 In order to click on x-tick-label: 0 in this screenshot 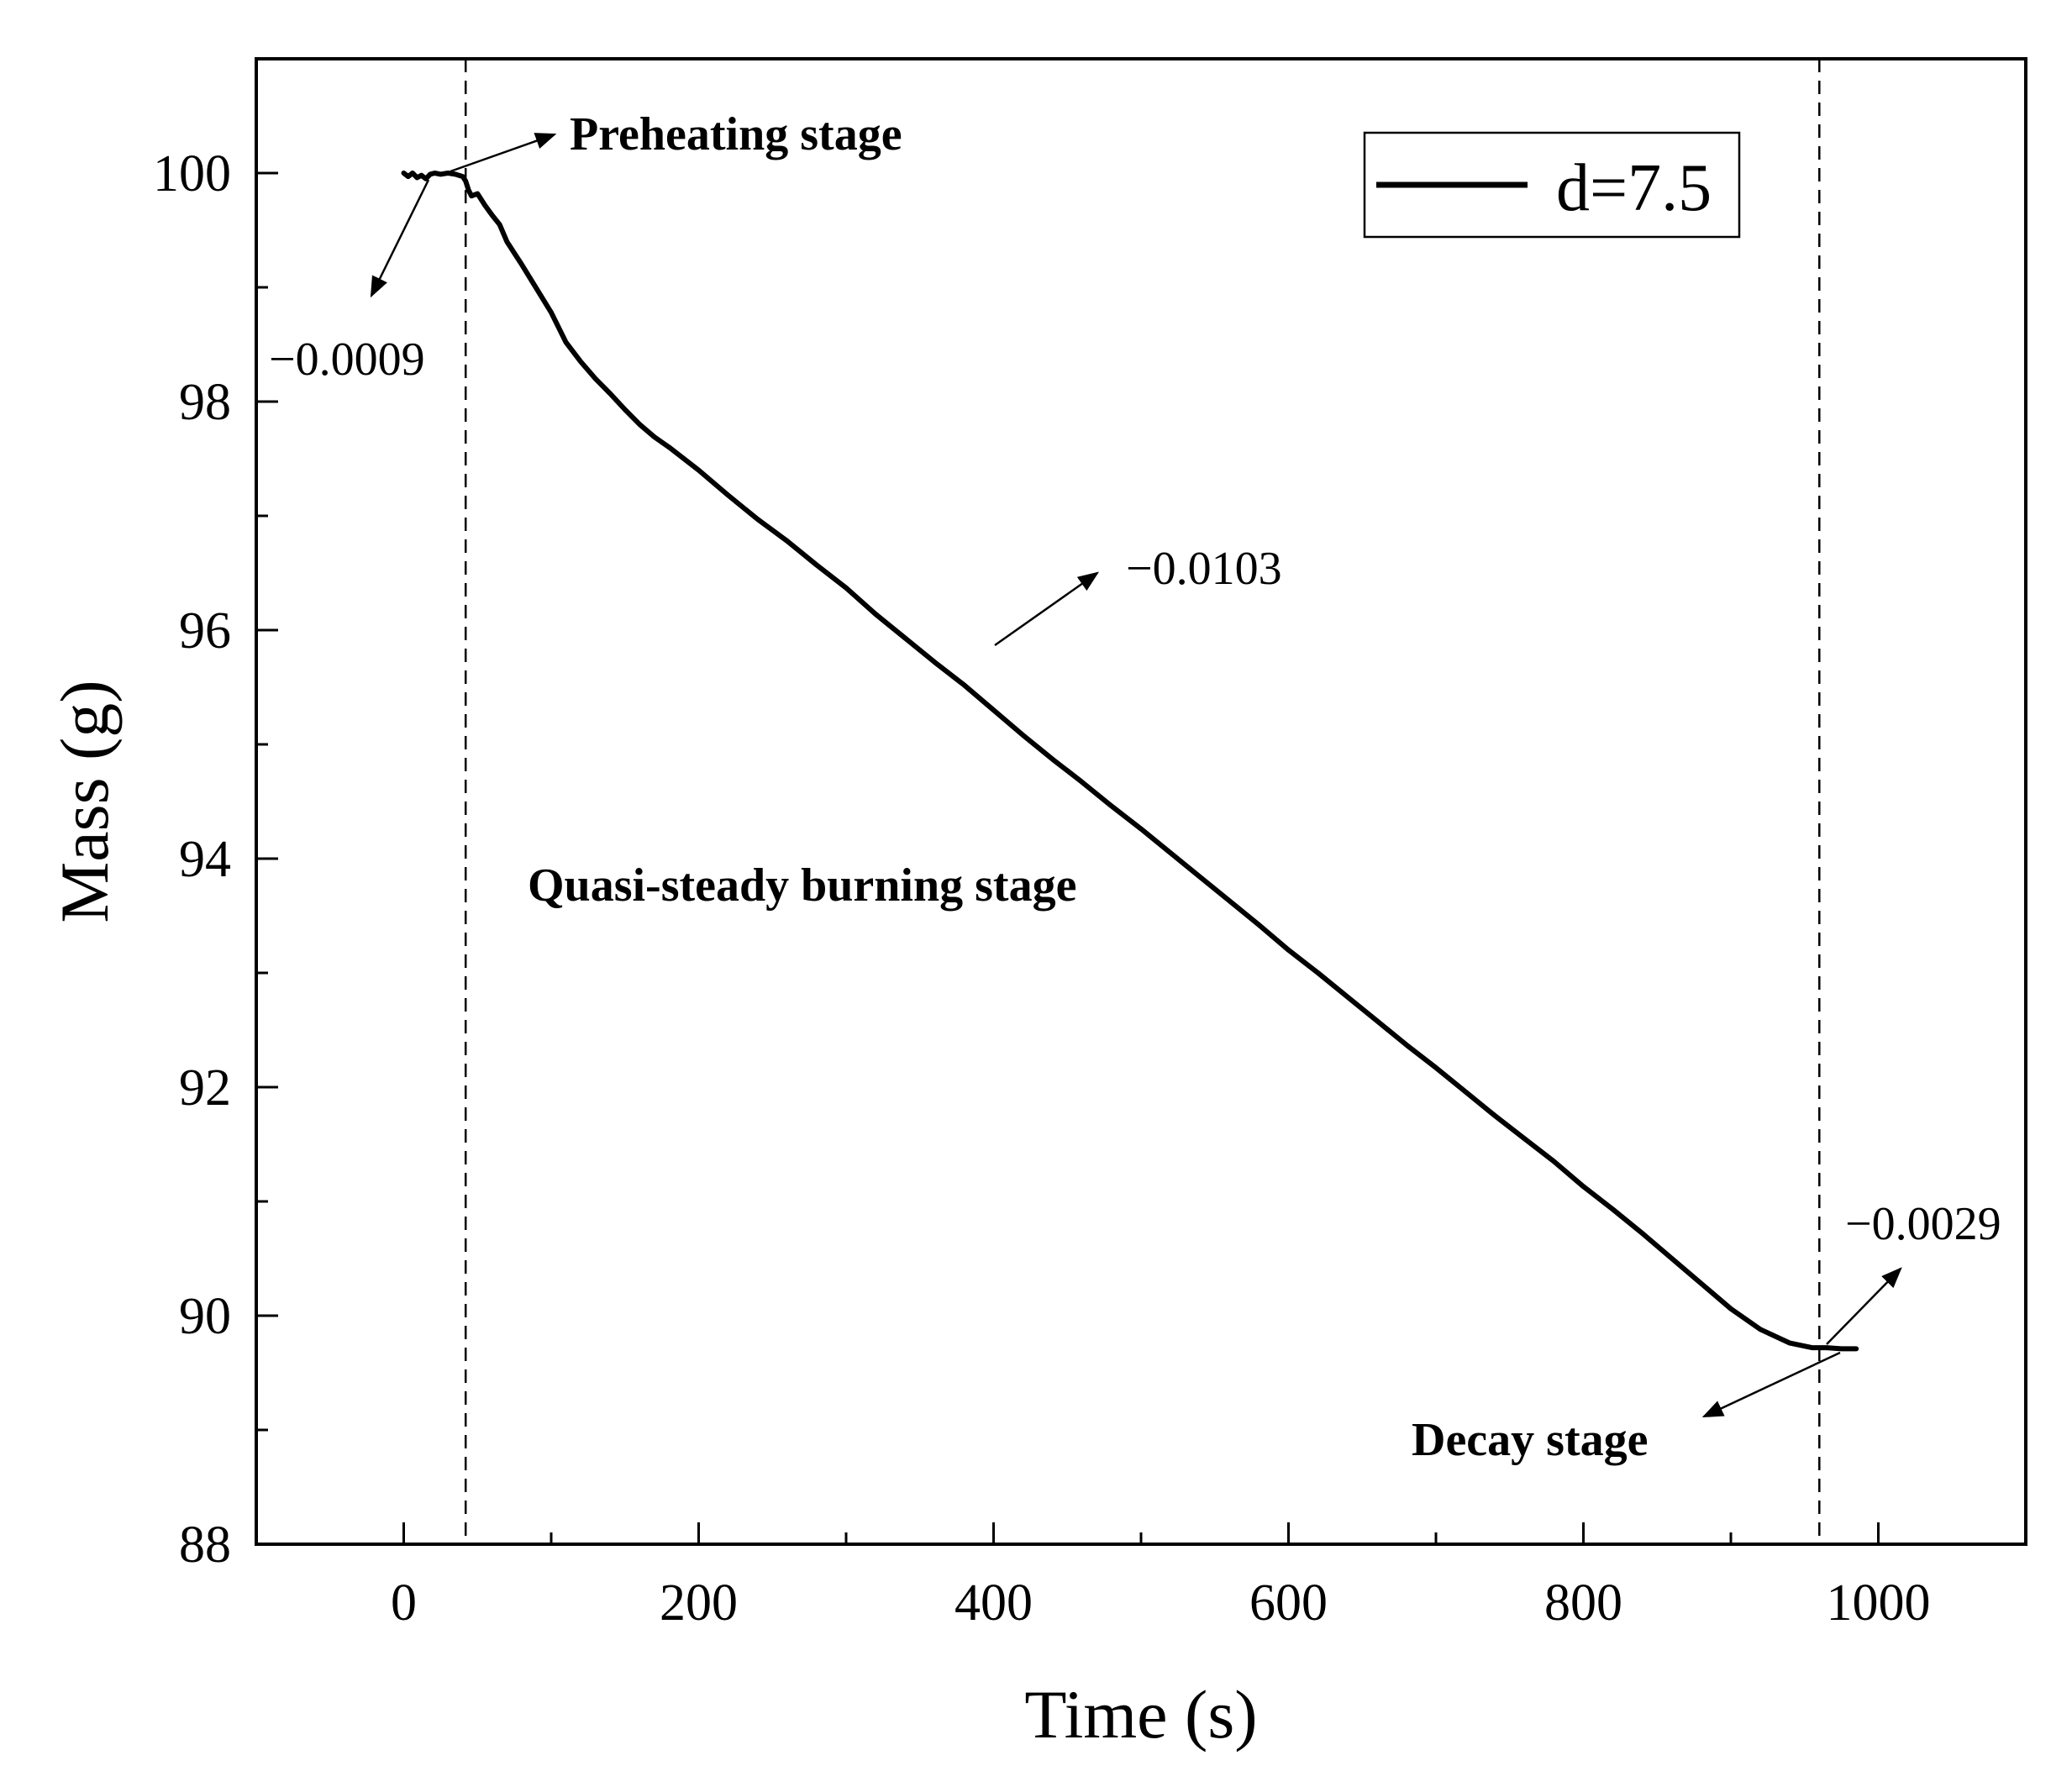, I will do `click(404, 1603)`.